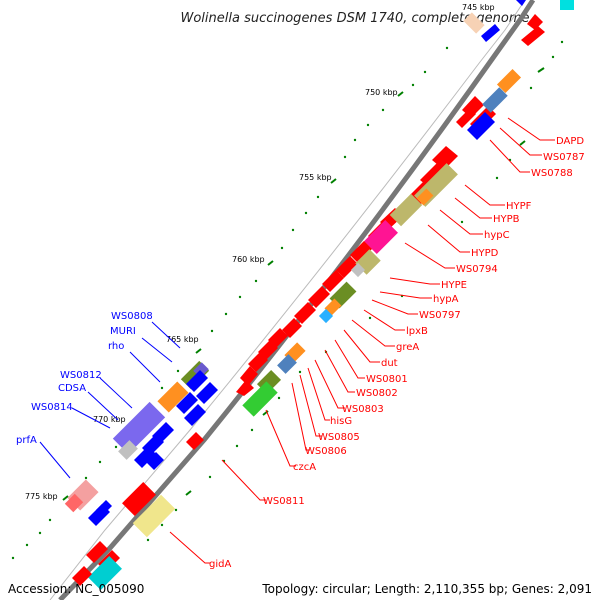 The width and height of the screenshot is (600, 600). Describe the element at coordinates (446, 299) in the screenshot. I see `gene-label-hypa: hypA` at that location.